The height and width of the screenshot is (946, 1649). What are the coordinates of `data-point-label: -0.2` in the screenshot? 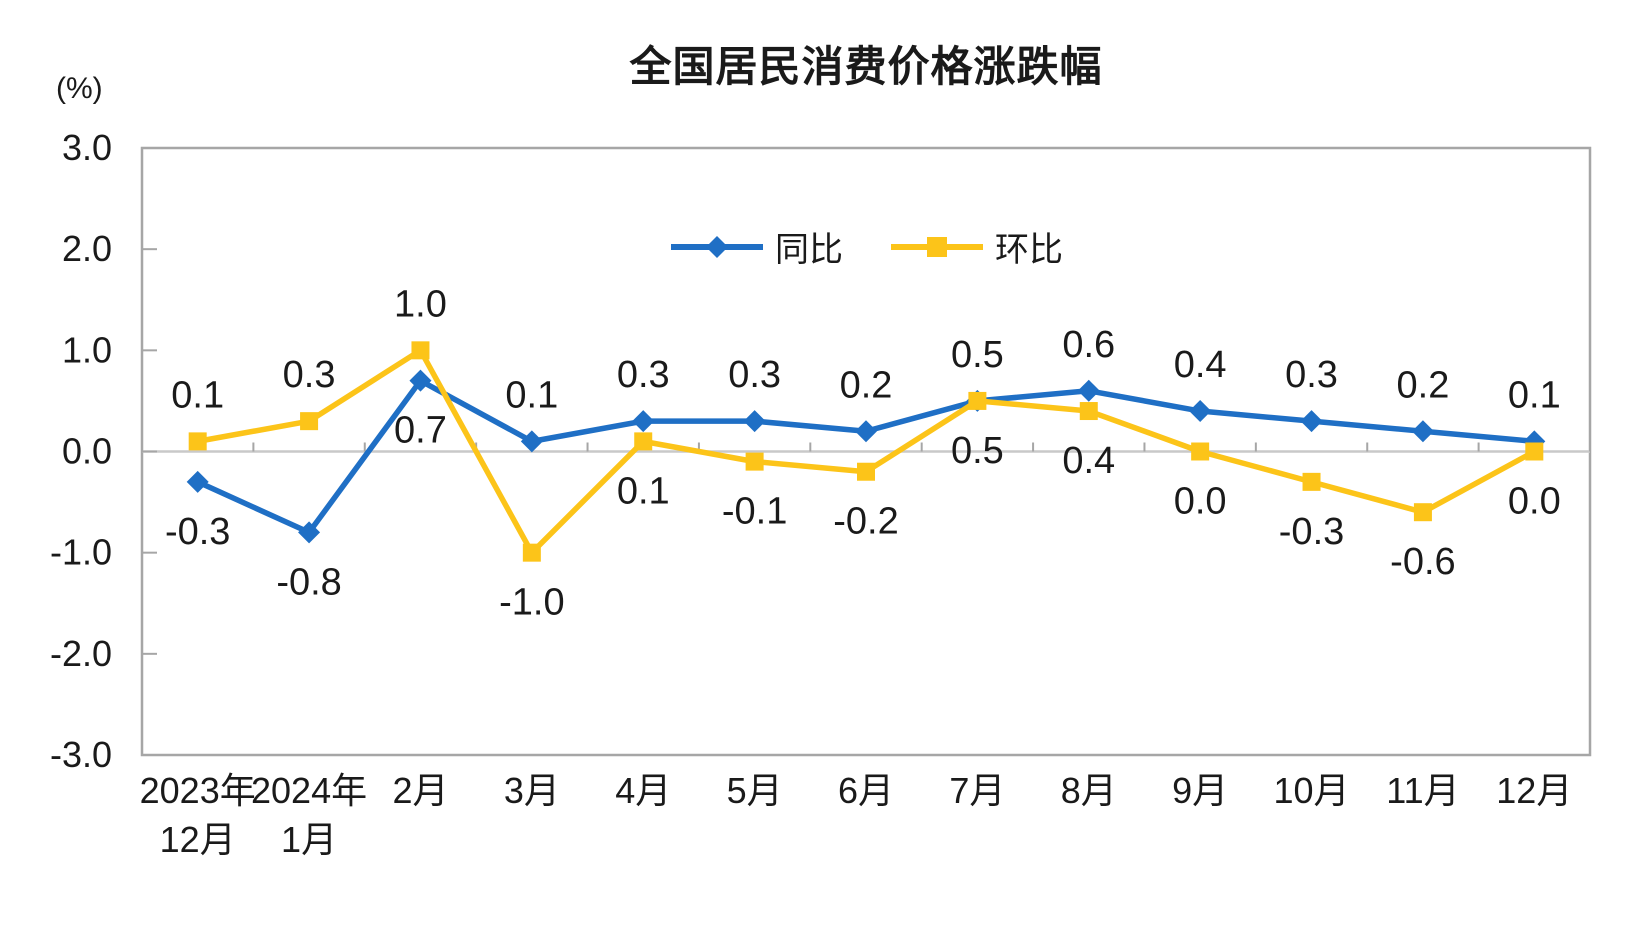 It's located at (865, 522).